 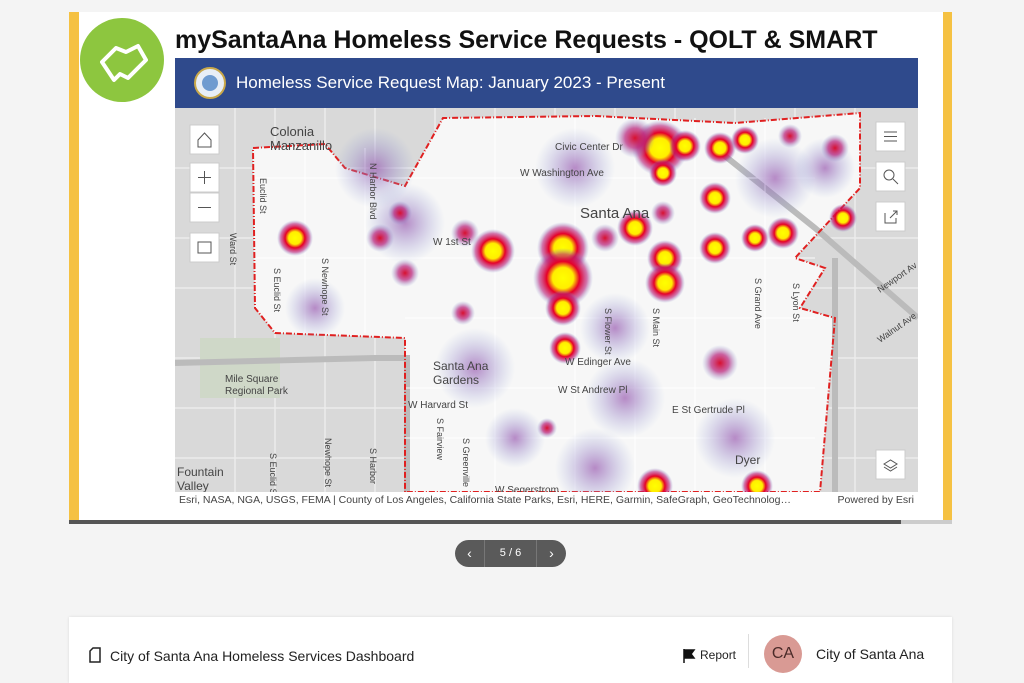 What do you see at coordinates (551, 553) in the screenshot?
I see `next-button: ›` at bounding box center [551, 553].